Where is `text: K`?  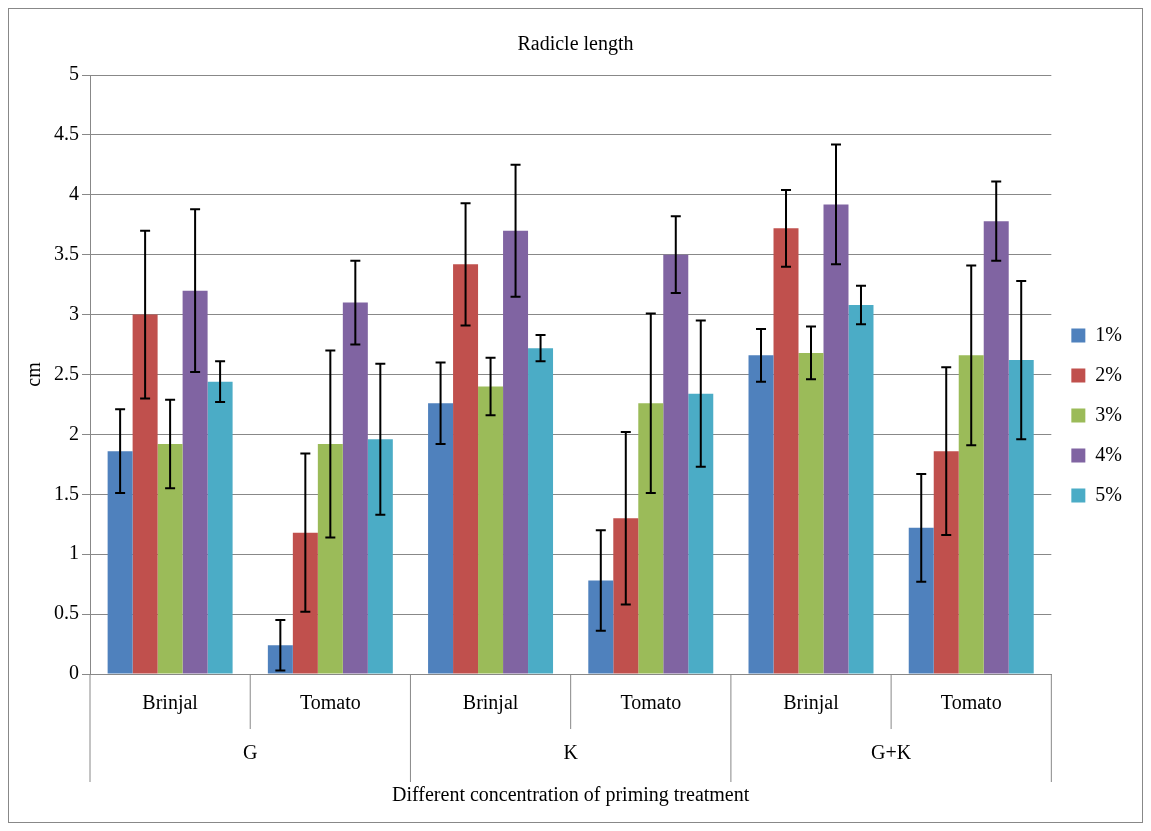 text: K is located at coordinates (571, 752).